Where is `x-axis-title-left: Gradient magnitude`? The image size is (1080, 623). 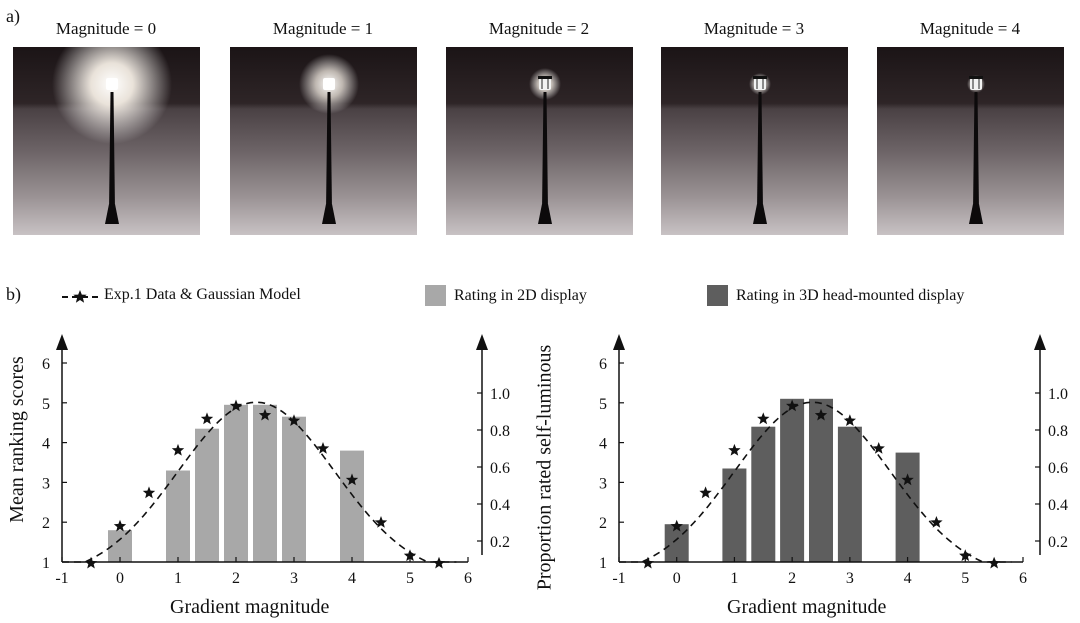 x-axis-title-left: Gradient magnitude is located at coordinates (250, 607).